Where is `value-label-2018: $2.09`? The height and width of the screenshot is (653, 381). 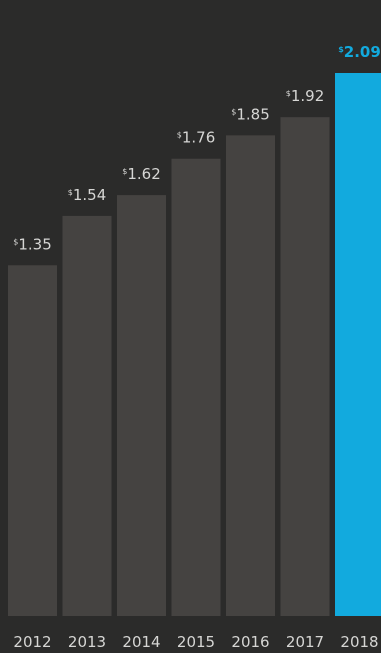
value-label-2018: $2.09 is located at coordinates (359, 52).